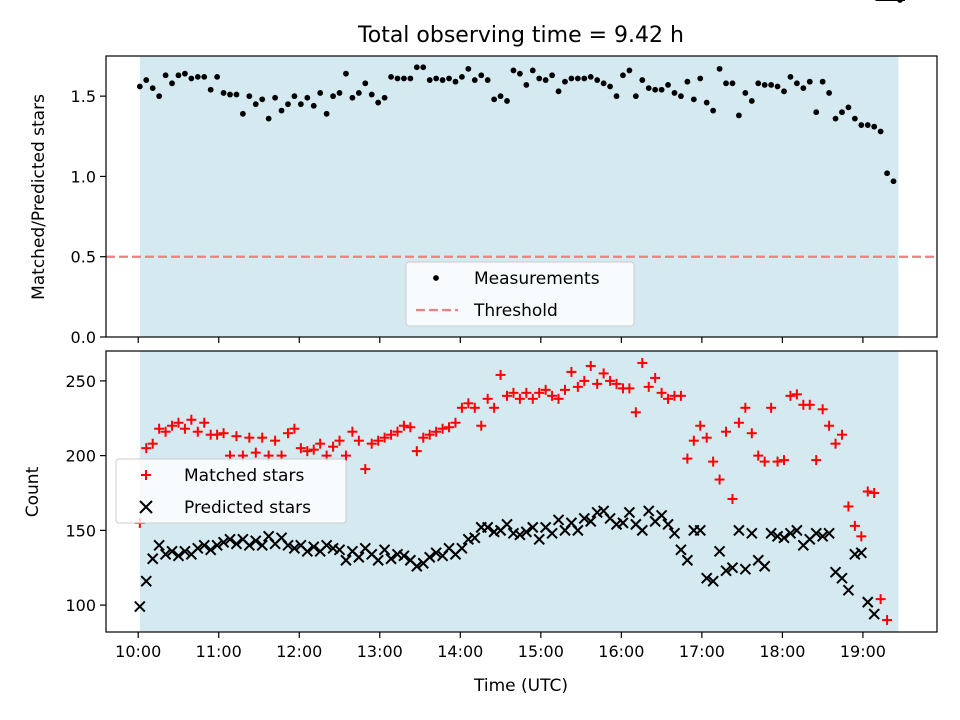 This screenshot has height=720, width=960. Describe the element at coordinates (83, 96) in the screenshot. I see `y-tick-label: 1.5` at that location.